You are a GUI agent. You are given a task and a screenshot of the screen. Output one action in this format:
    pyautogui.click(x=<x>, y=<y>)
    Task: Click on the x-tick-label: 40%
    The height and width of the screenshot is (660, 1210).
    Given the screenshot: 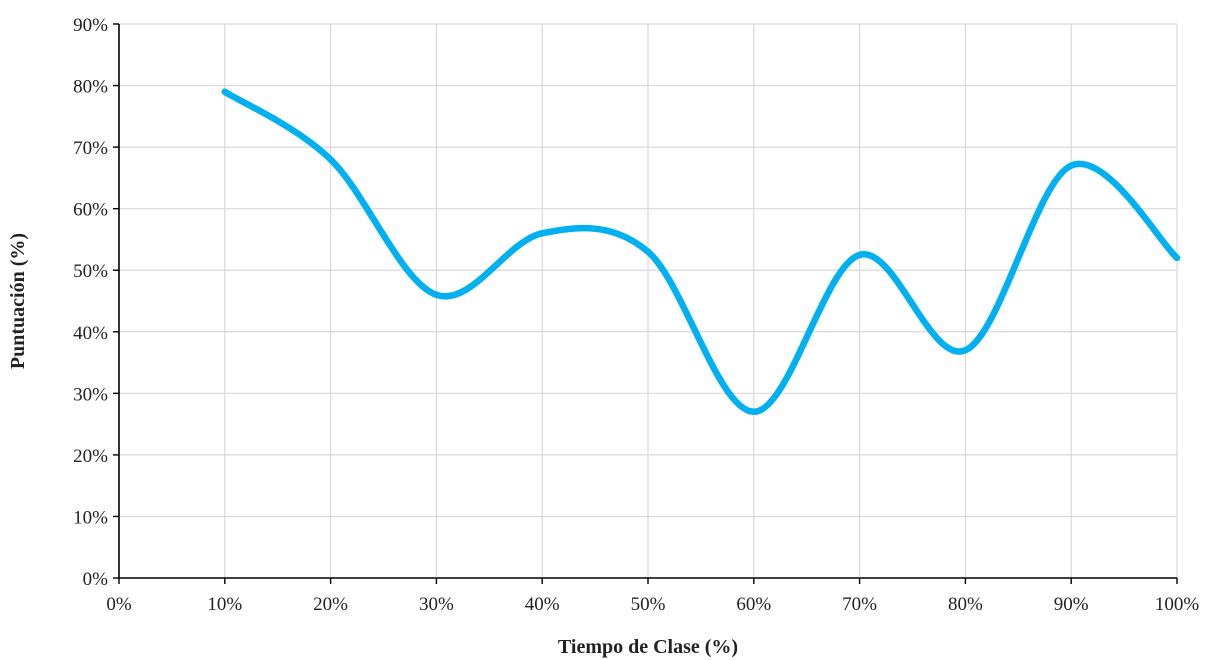 What is the action you would take?
    pyautogui.click(x=542, y=604)
    